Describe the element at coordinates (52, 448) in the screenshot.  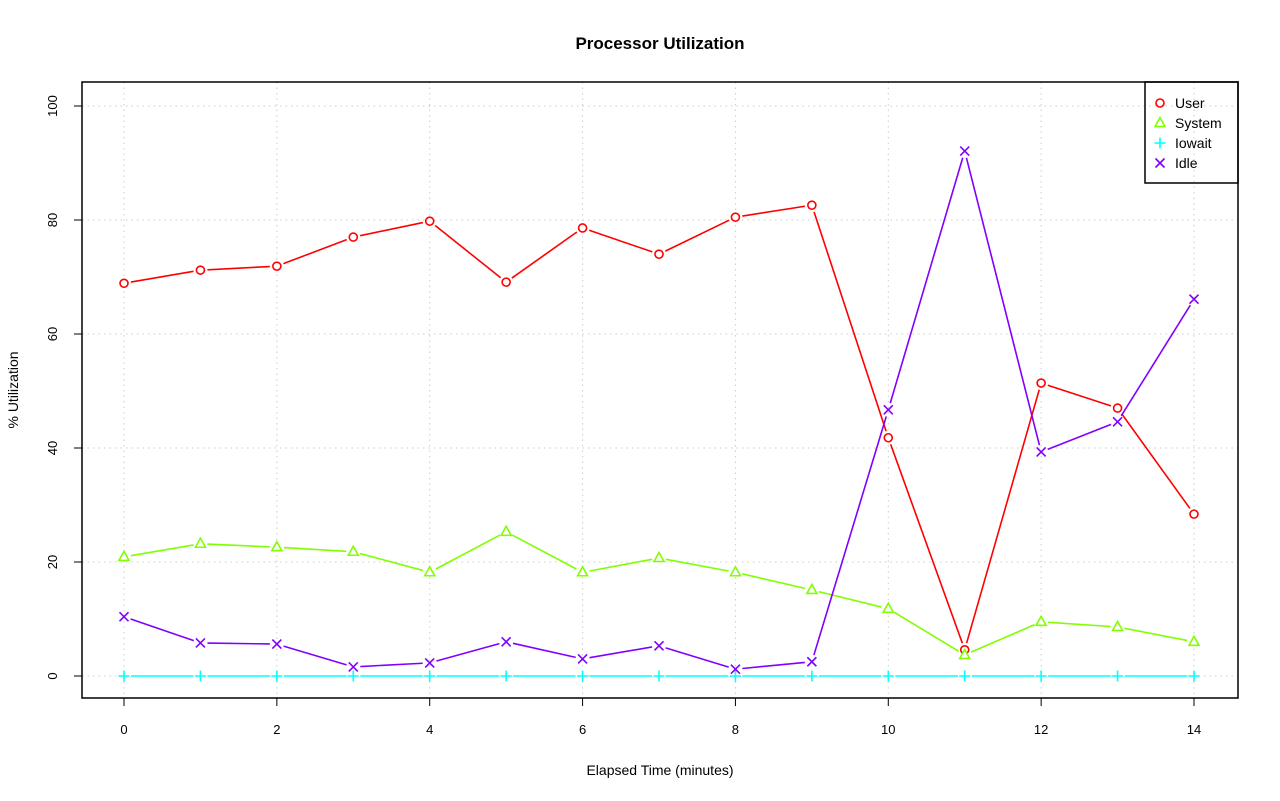
I see `y-tick-label: 40` at that location.